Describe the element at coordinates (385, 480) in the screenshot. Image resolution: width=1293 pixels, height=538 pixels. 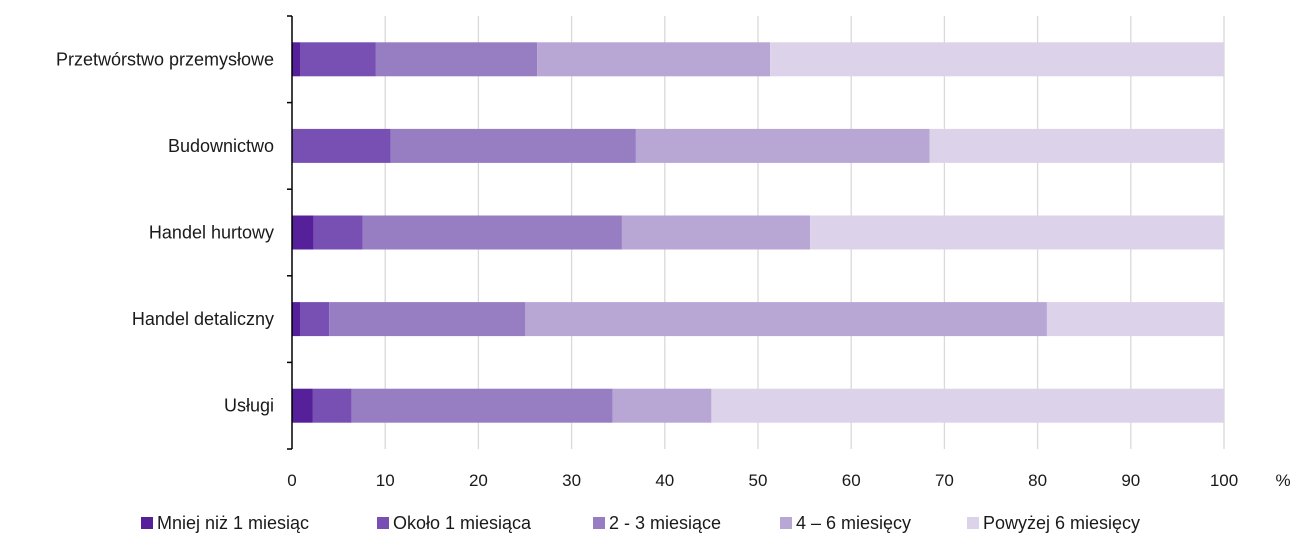
I see `x-tick-label: 10` at that location.